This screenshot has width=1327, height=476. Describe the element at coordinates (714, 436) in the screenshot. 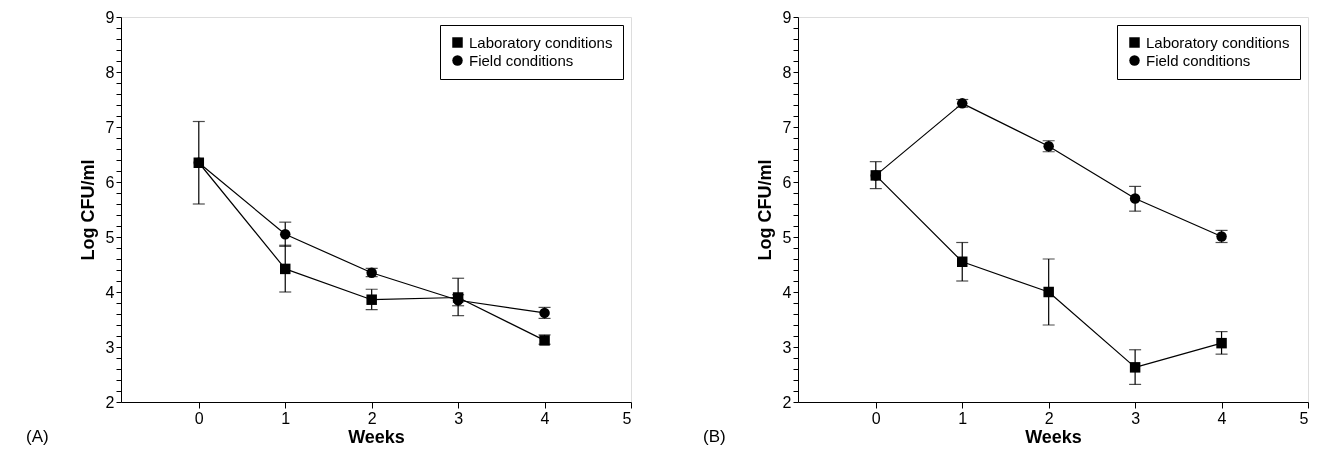

I see `text: (B)` at that location.